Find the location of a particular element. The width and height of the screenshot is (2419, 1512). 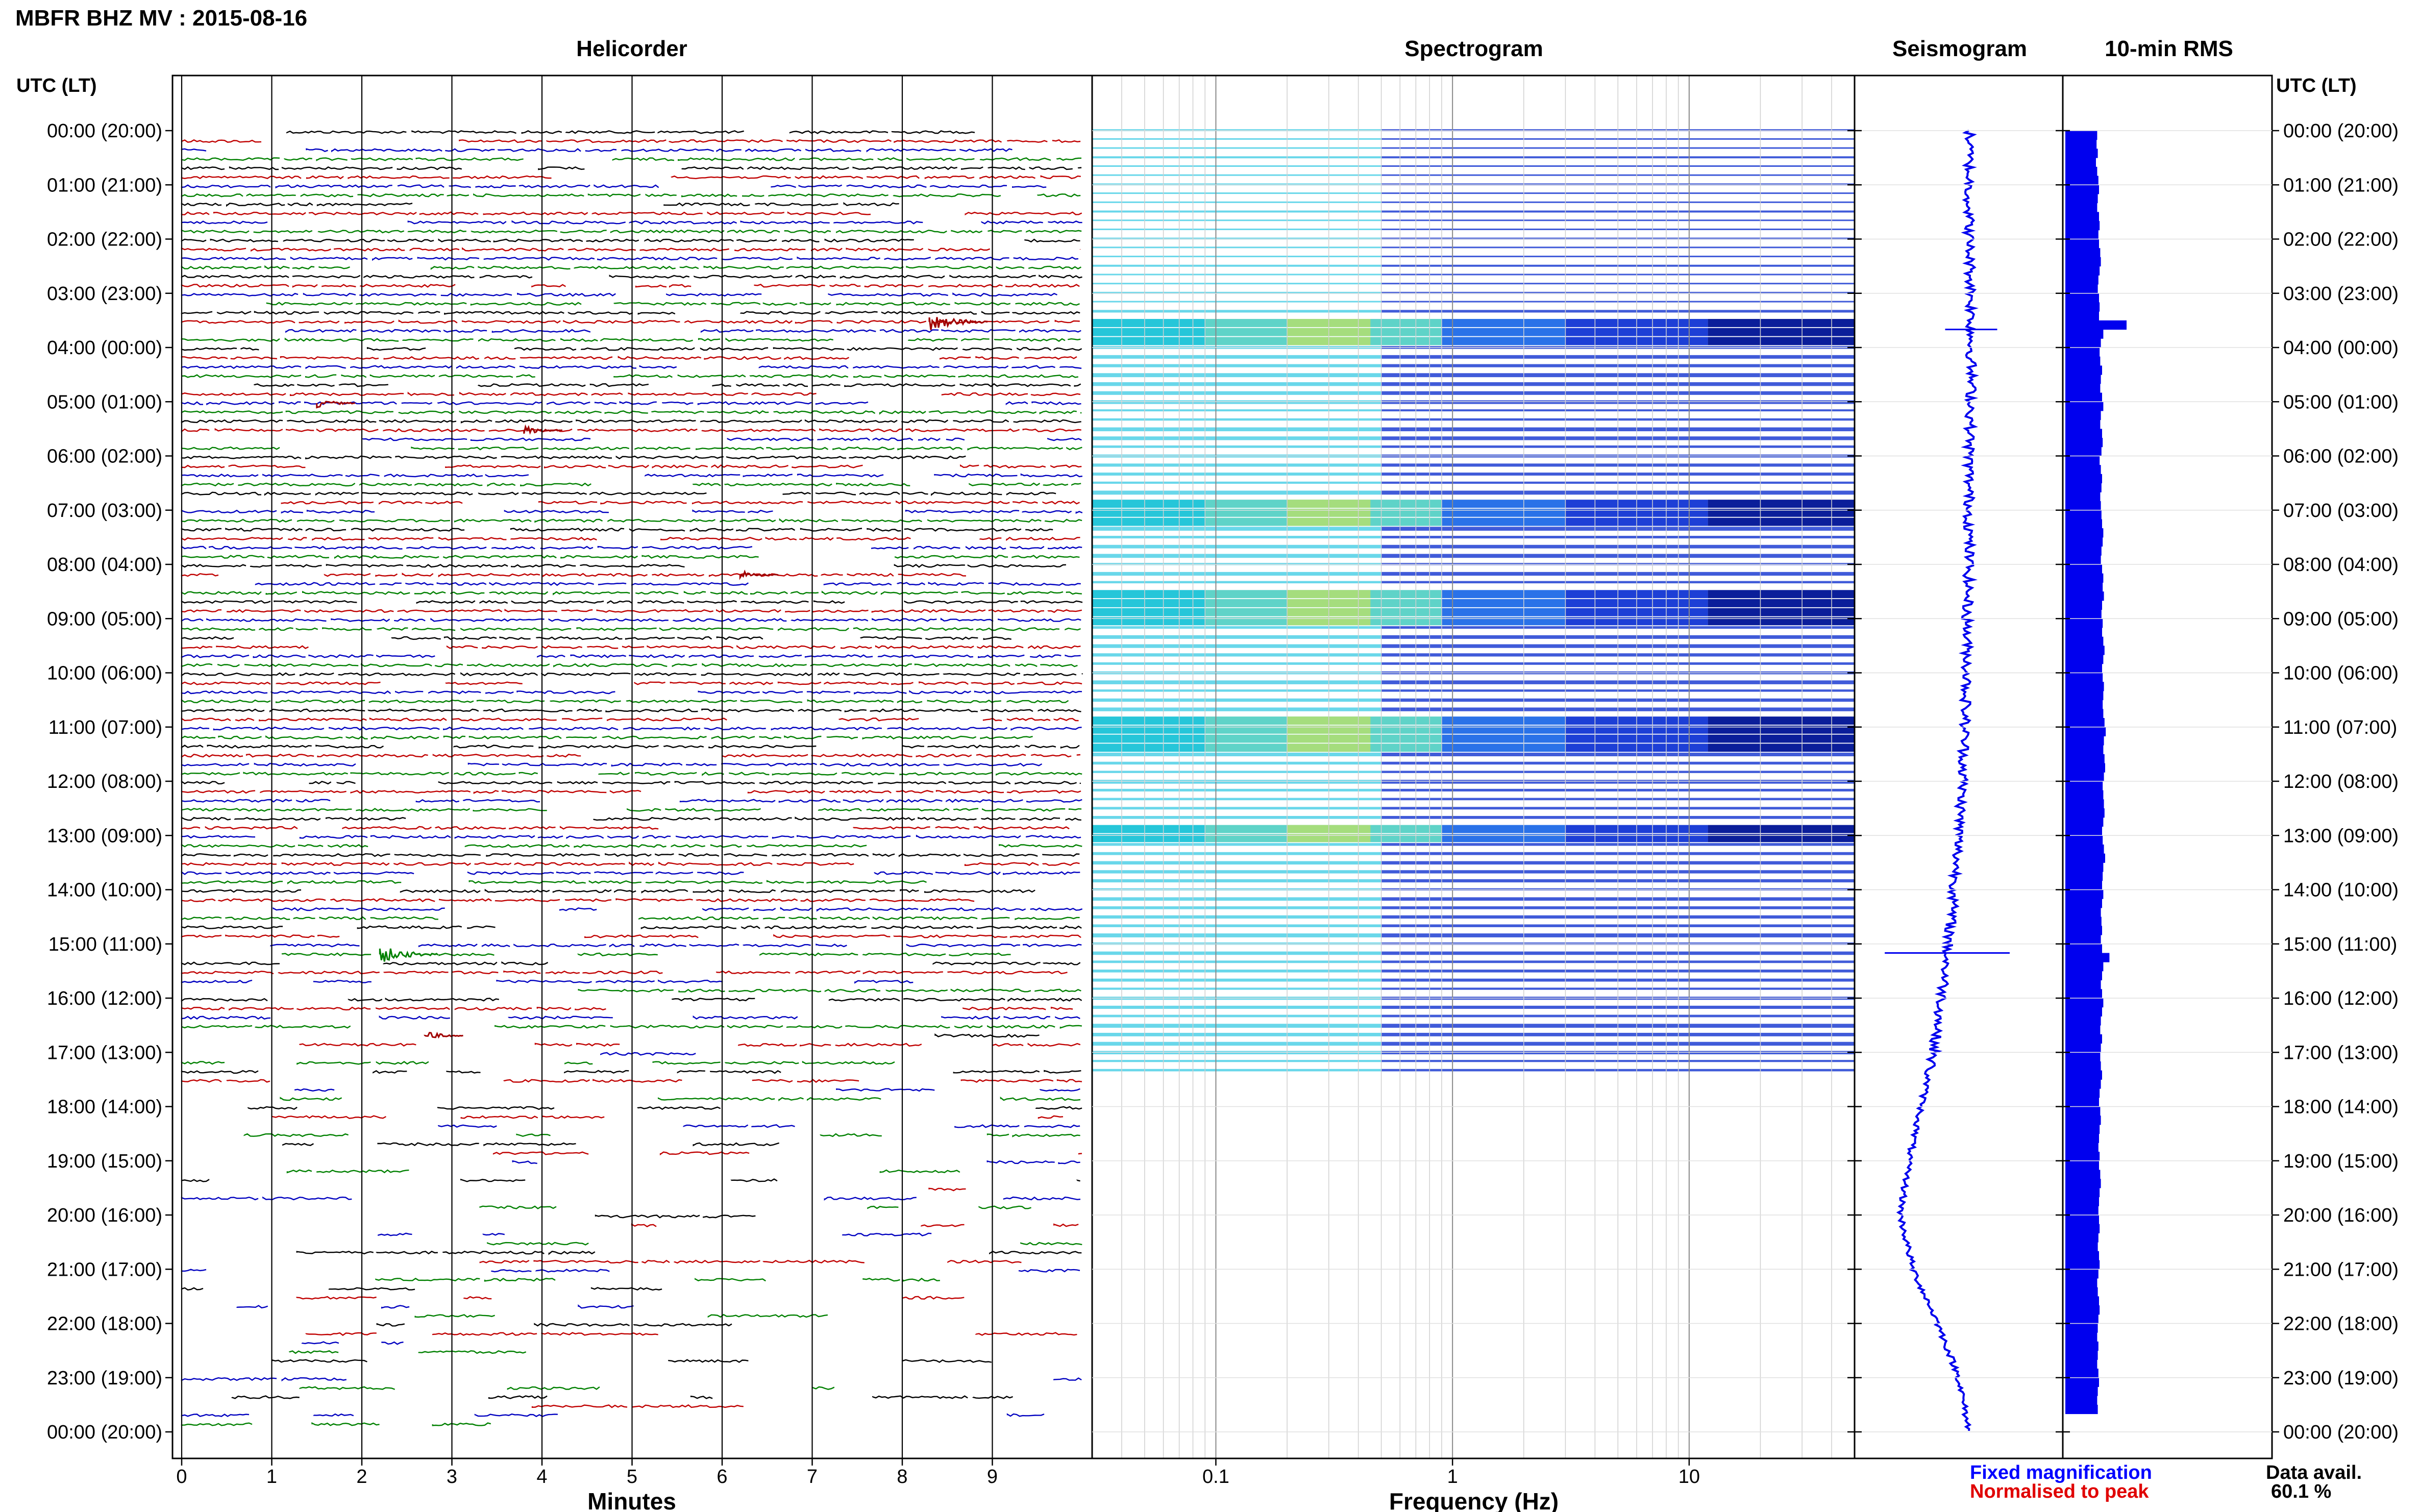

hour-label-left: 13:00 (09:00) is located at coordinates (104, 836).